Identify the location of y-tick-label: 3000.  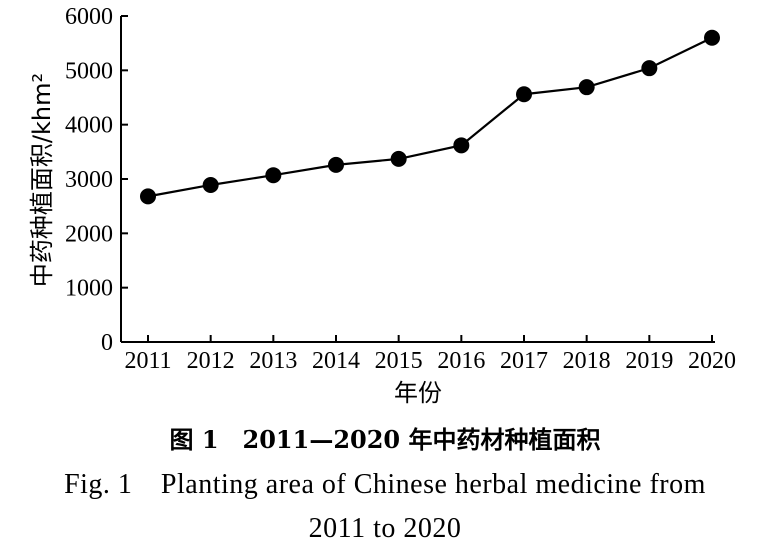
(89, 180).